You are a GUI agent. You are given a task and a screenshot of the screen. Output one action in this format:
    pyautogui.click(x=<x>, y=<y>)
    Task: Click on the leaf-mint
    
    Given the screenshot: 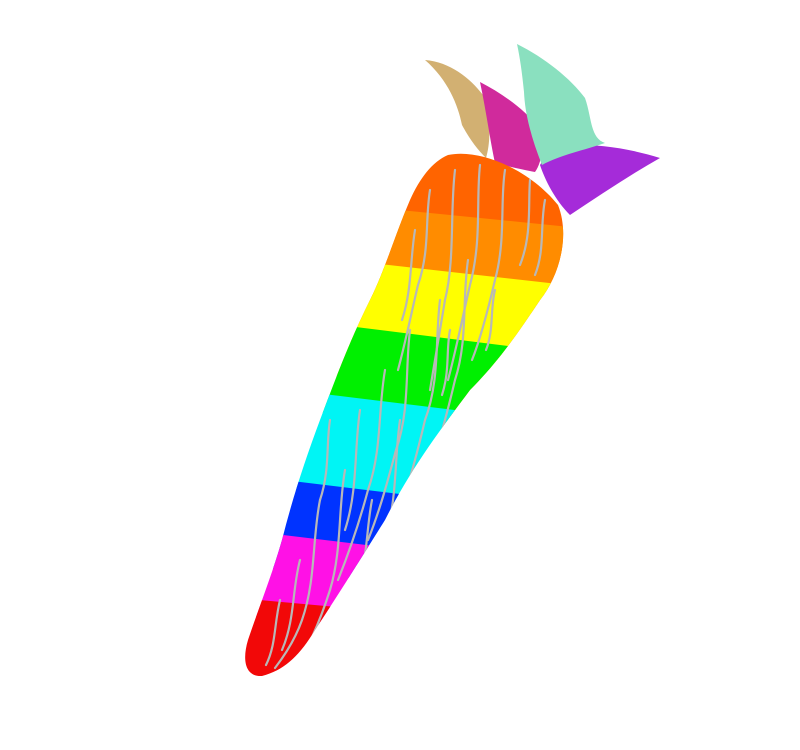 What is the action you would take?
    pyautogui.click(x=561, y=104)
    